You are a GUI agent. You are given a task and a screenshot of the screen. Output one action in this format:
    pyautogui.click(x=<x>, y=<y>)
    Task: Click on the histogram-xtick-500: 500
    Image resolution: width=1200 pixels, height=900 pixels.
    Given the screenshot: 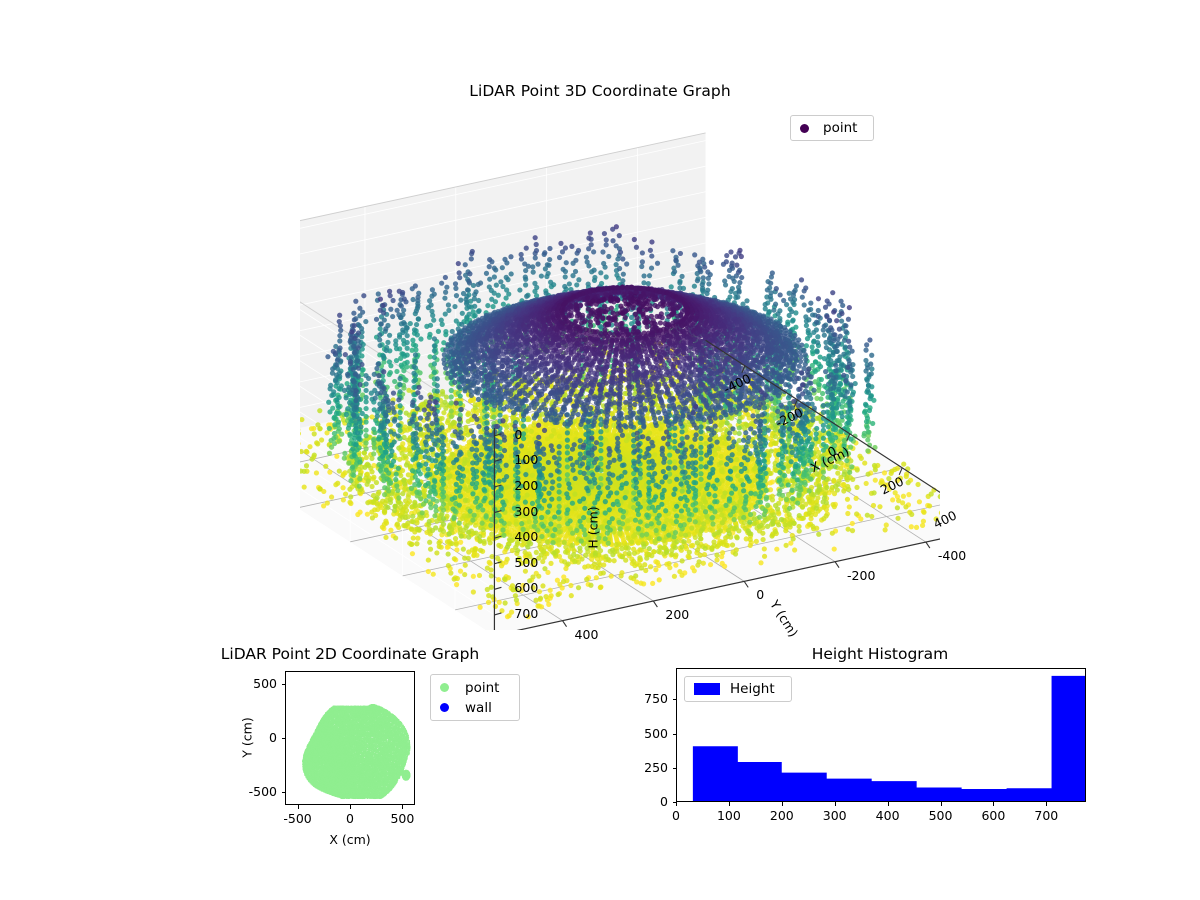 What is the action you would take?
    pyautogui.click(x=940, y=815)
    